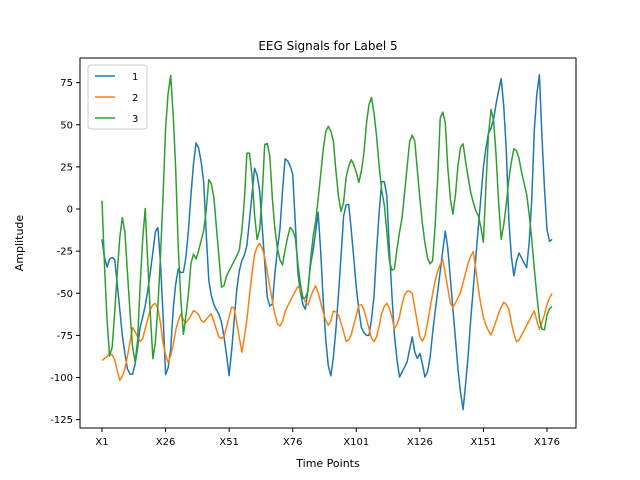 This screenshot has height=480, width=640. I want to click on legend: 1 2 3, so click(117, 97).